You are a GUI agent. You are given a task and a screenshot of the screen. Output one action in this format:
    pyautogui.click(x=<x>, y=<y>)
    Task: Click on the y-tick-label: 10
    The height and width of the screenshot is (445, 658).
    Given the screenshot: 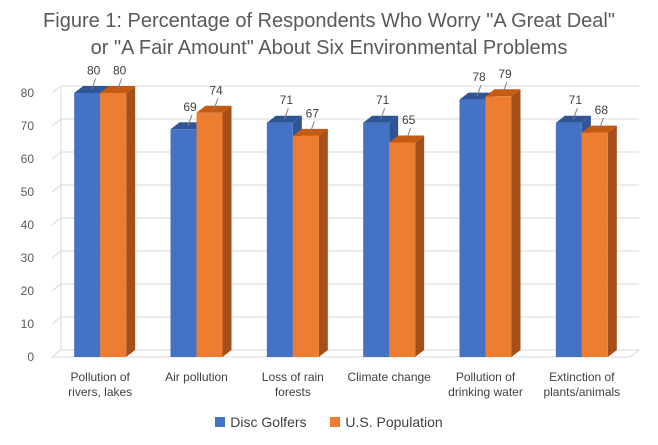 What is the action you would take?
    pyautogui.click(x=28, y=324)
    